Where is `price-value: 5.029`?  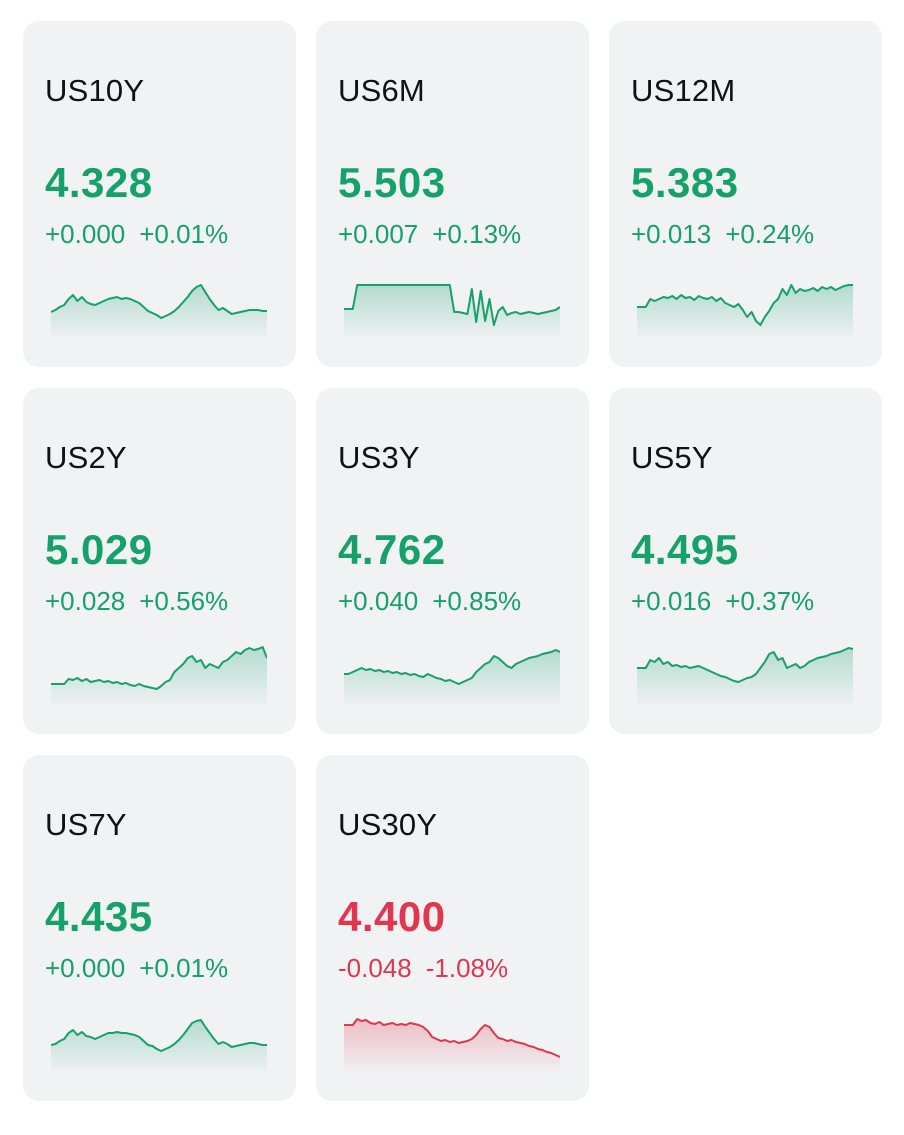 price-value: 5.029 is located at coordinates (99, 549).